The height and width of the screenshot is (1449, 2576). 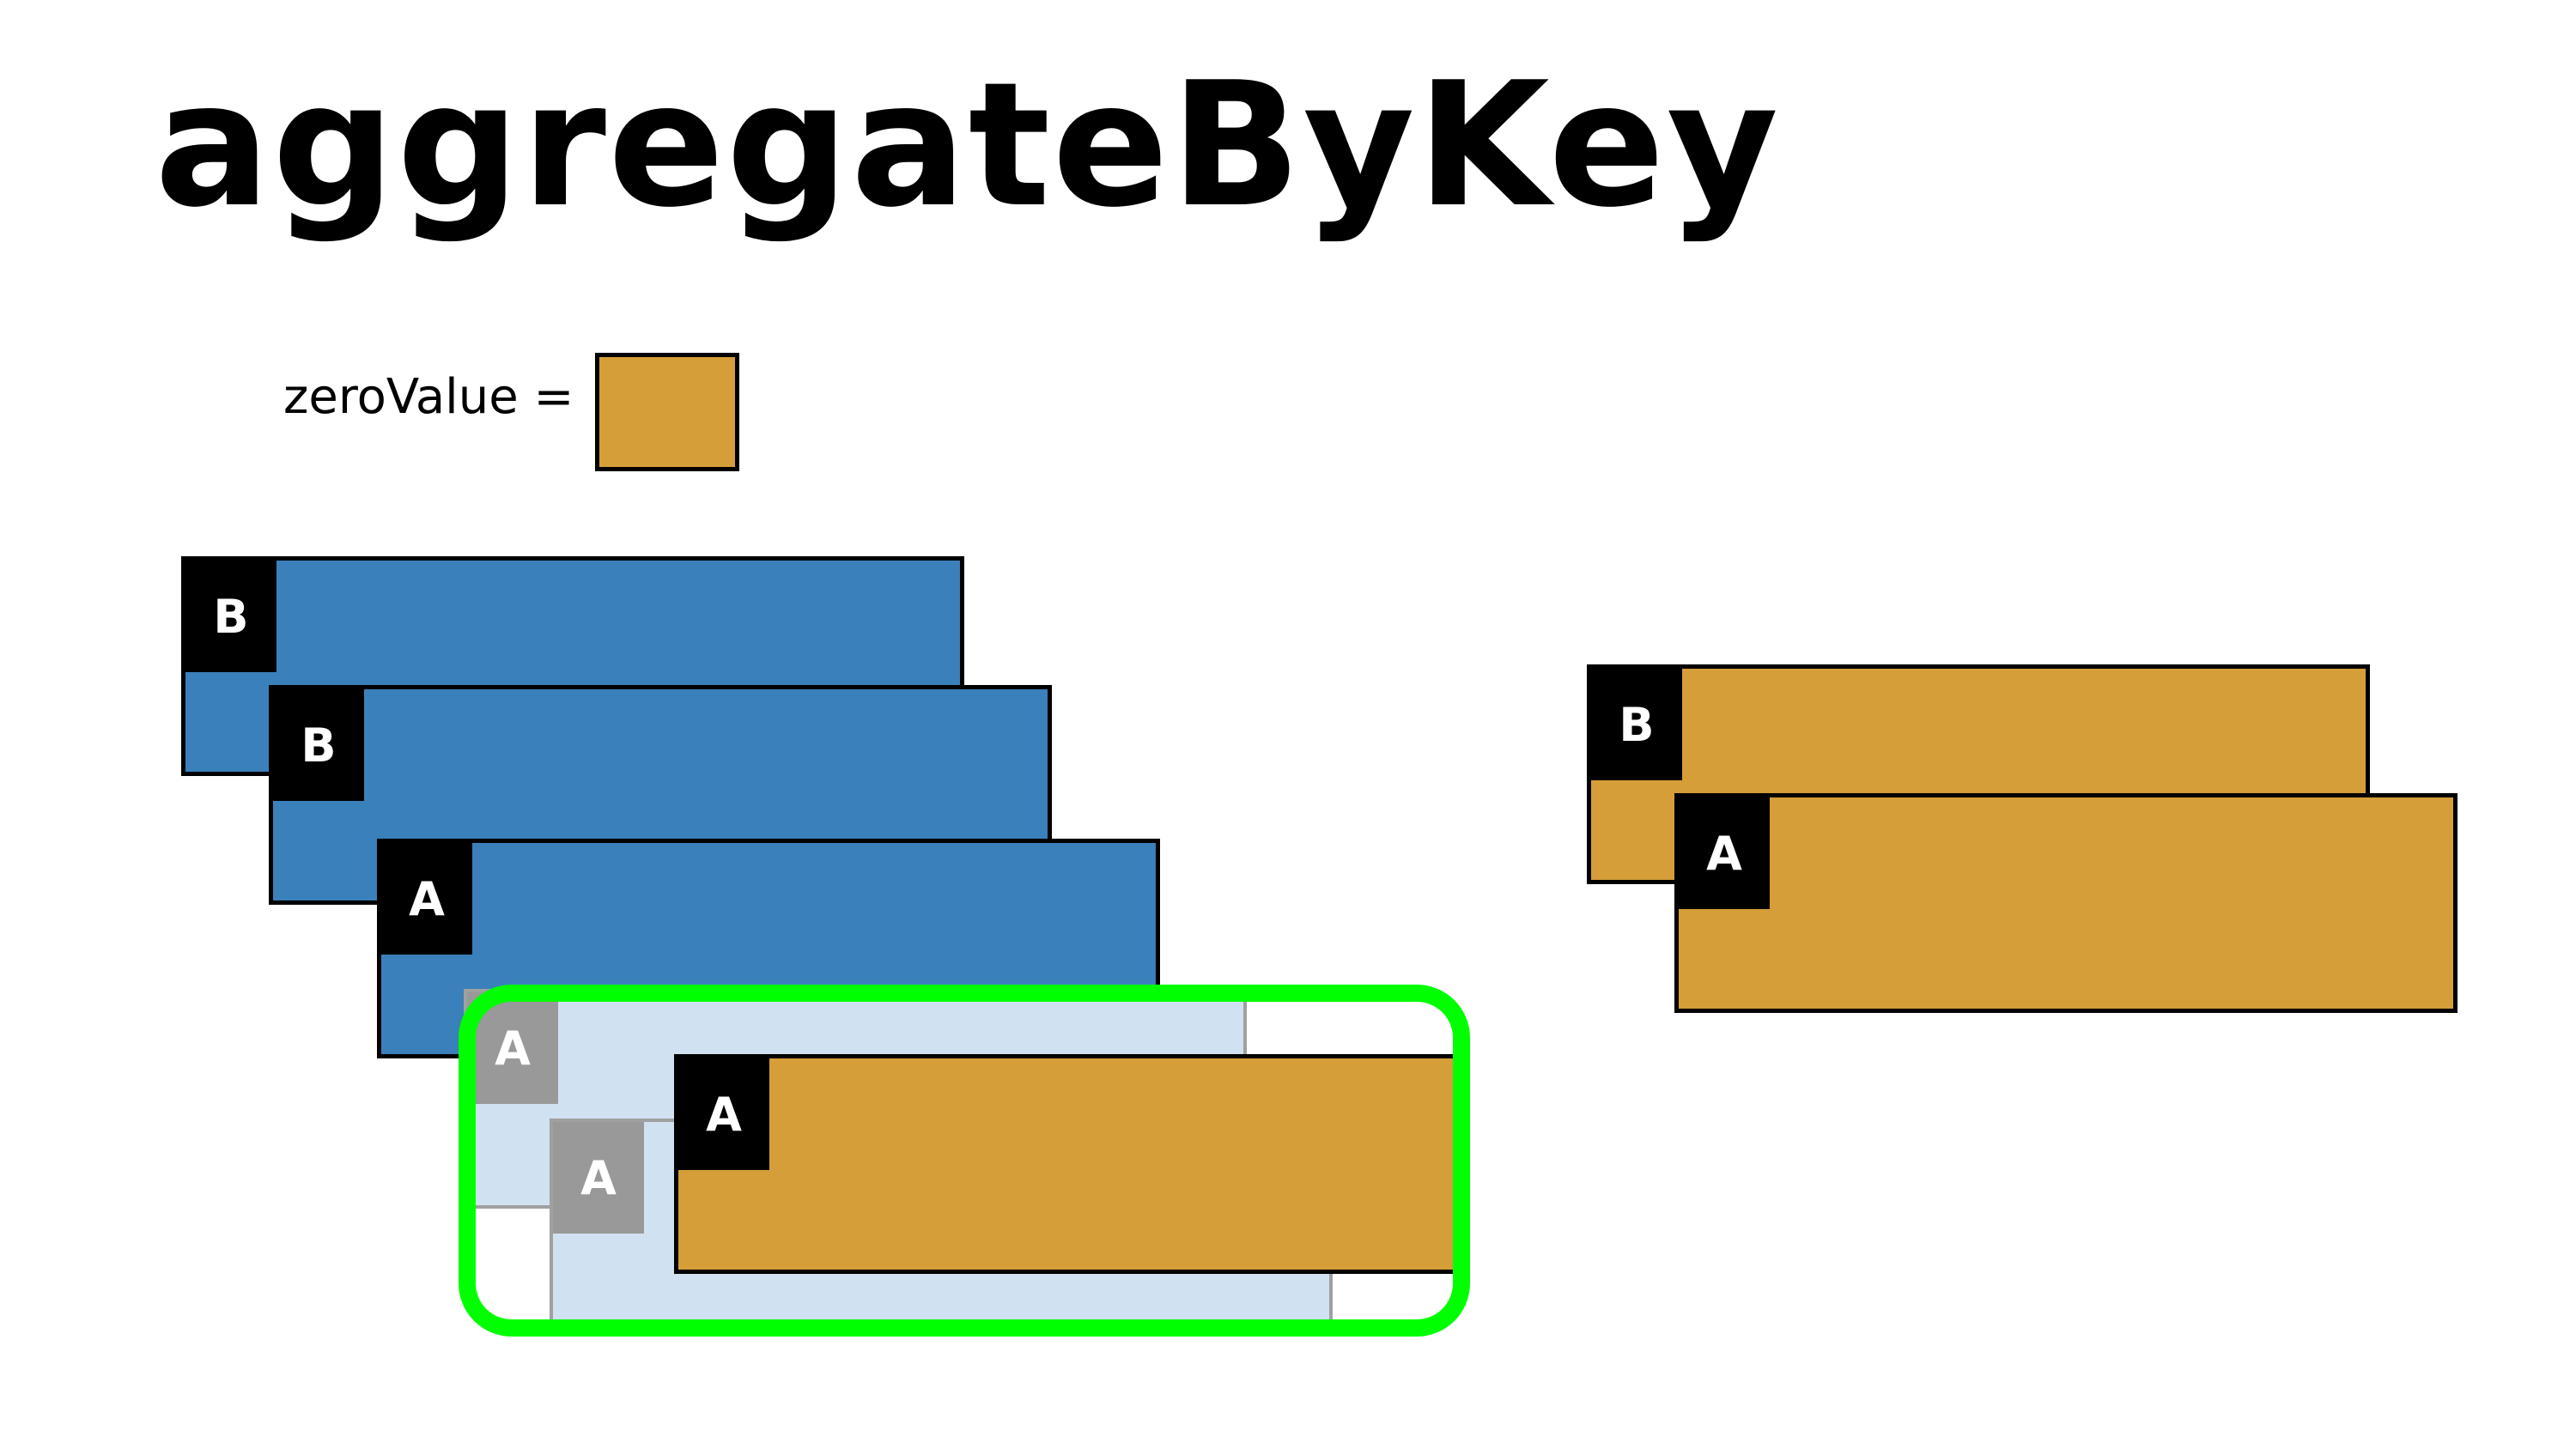 What do you see at coordinates (2066, 903) in the screenshot?
I see `result-record-2: A` at bounding box center [2066, 903].